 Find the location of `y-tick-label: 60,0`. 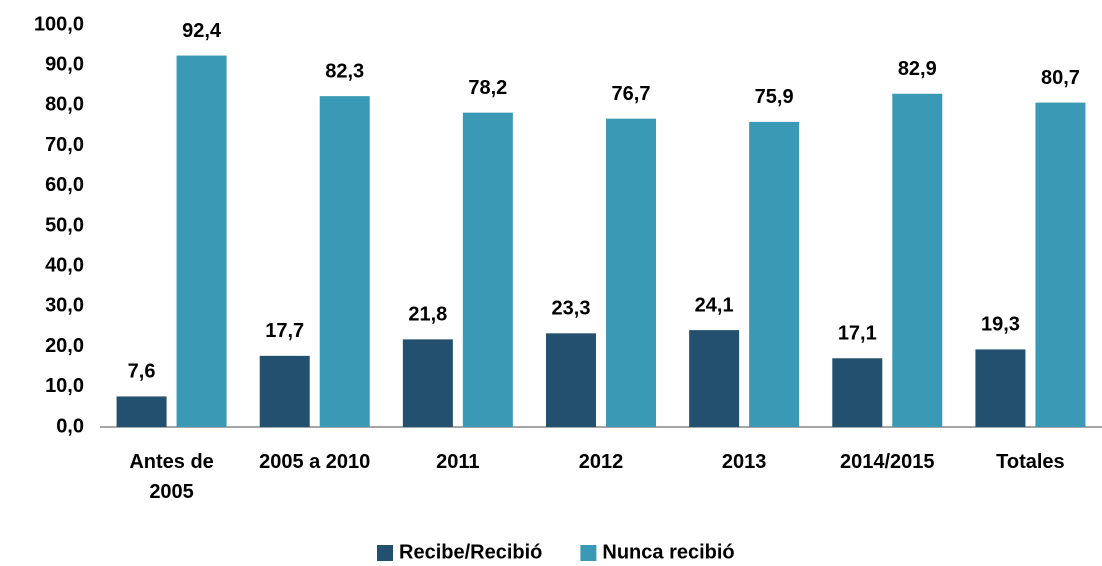

y-tick-label: 60,0 is located at coordinates (64, 185).